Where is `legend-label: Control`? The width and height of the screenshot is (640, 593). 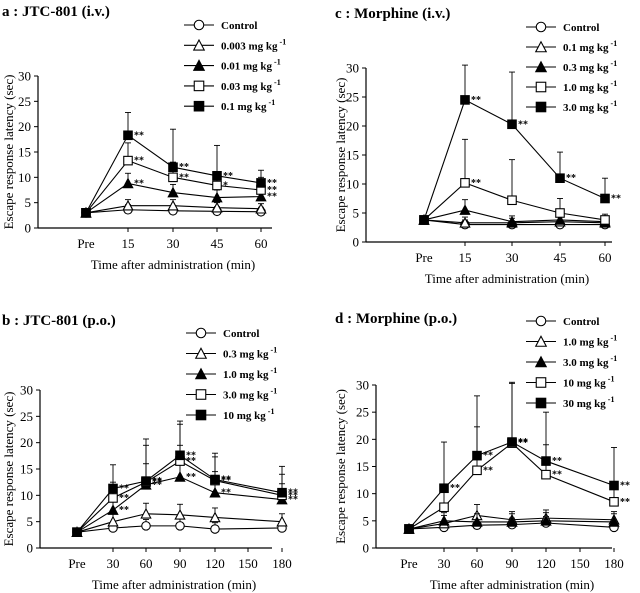
legend-label: Control is located at coordinates (239, 26).